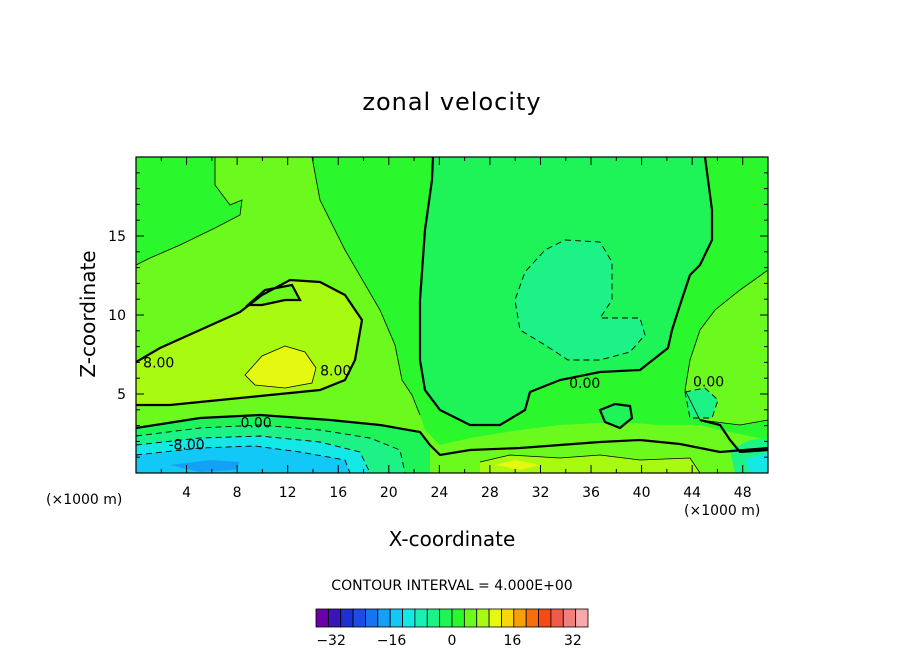 The width and height of the screenshot is (904, 654). Describe the element at coordinates (389, 493) in the screenshot. I see `x-tick-label: 20` at that location.